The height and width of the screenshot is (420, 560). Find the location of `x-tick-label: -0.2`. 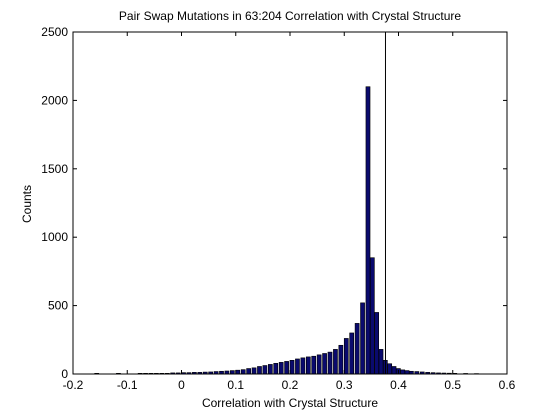

x-tick-label: -0.2 is located at coordinates (73, 385).